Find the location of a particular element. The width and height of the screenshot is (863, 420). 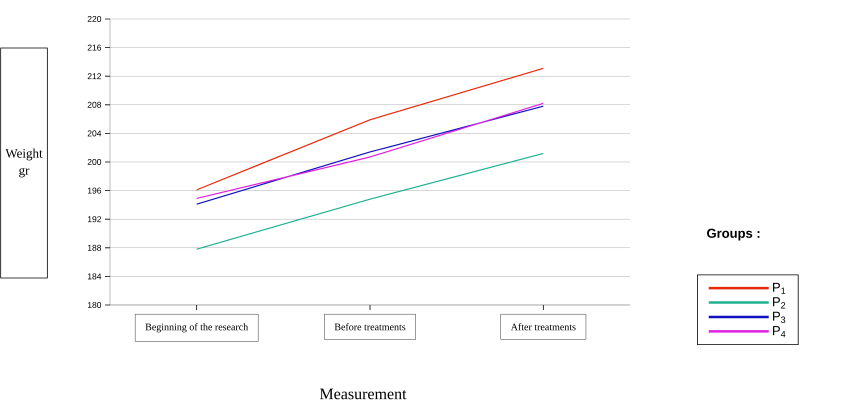

legend-label: P$_{1}$ is located at coordinates (779, 288).